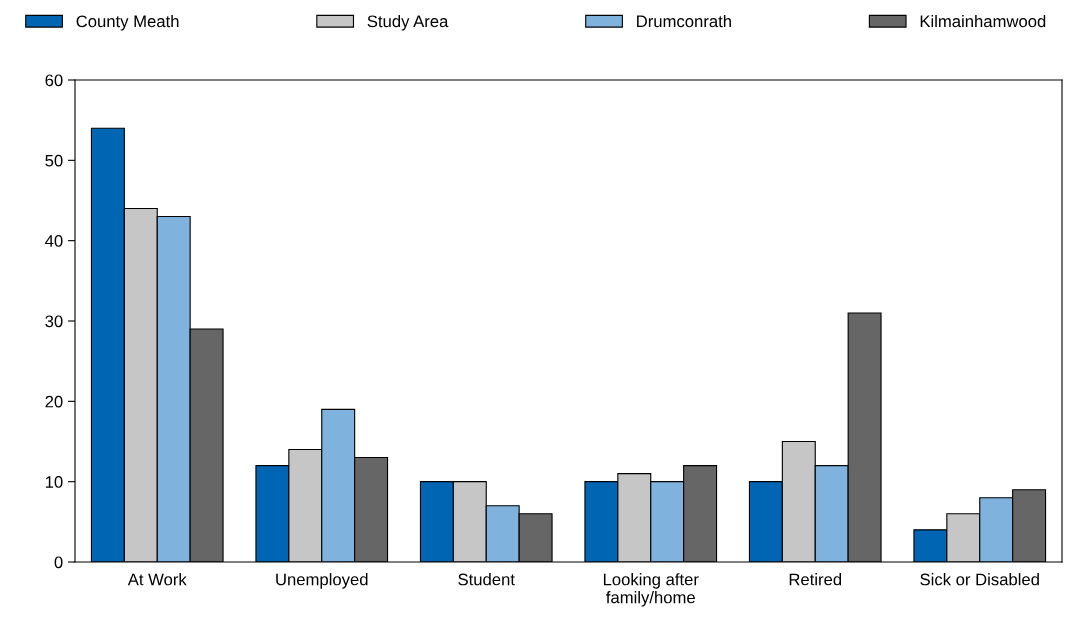 The height and width of the screenshot is (626, 1072). I want to click on y-tick-label: 10, so click(54, 482).